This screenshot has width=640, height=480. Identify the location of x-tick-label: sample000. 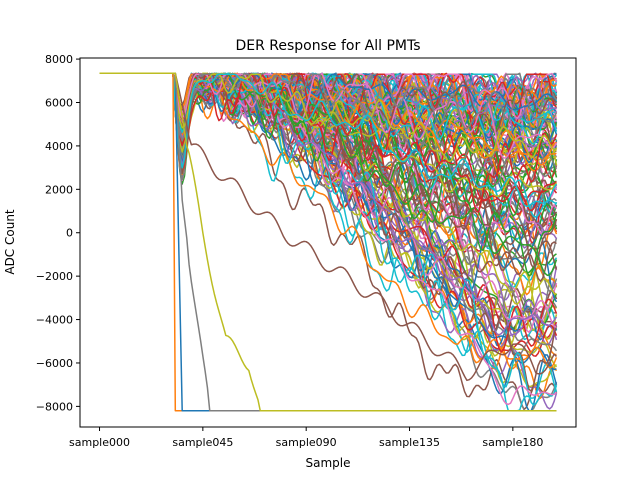
(99, 442).